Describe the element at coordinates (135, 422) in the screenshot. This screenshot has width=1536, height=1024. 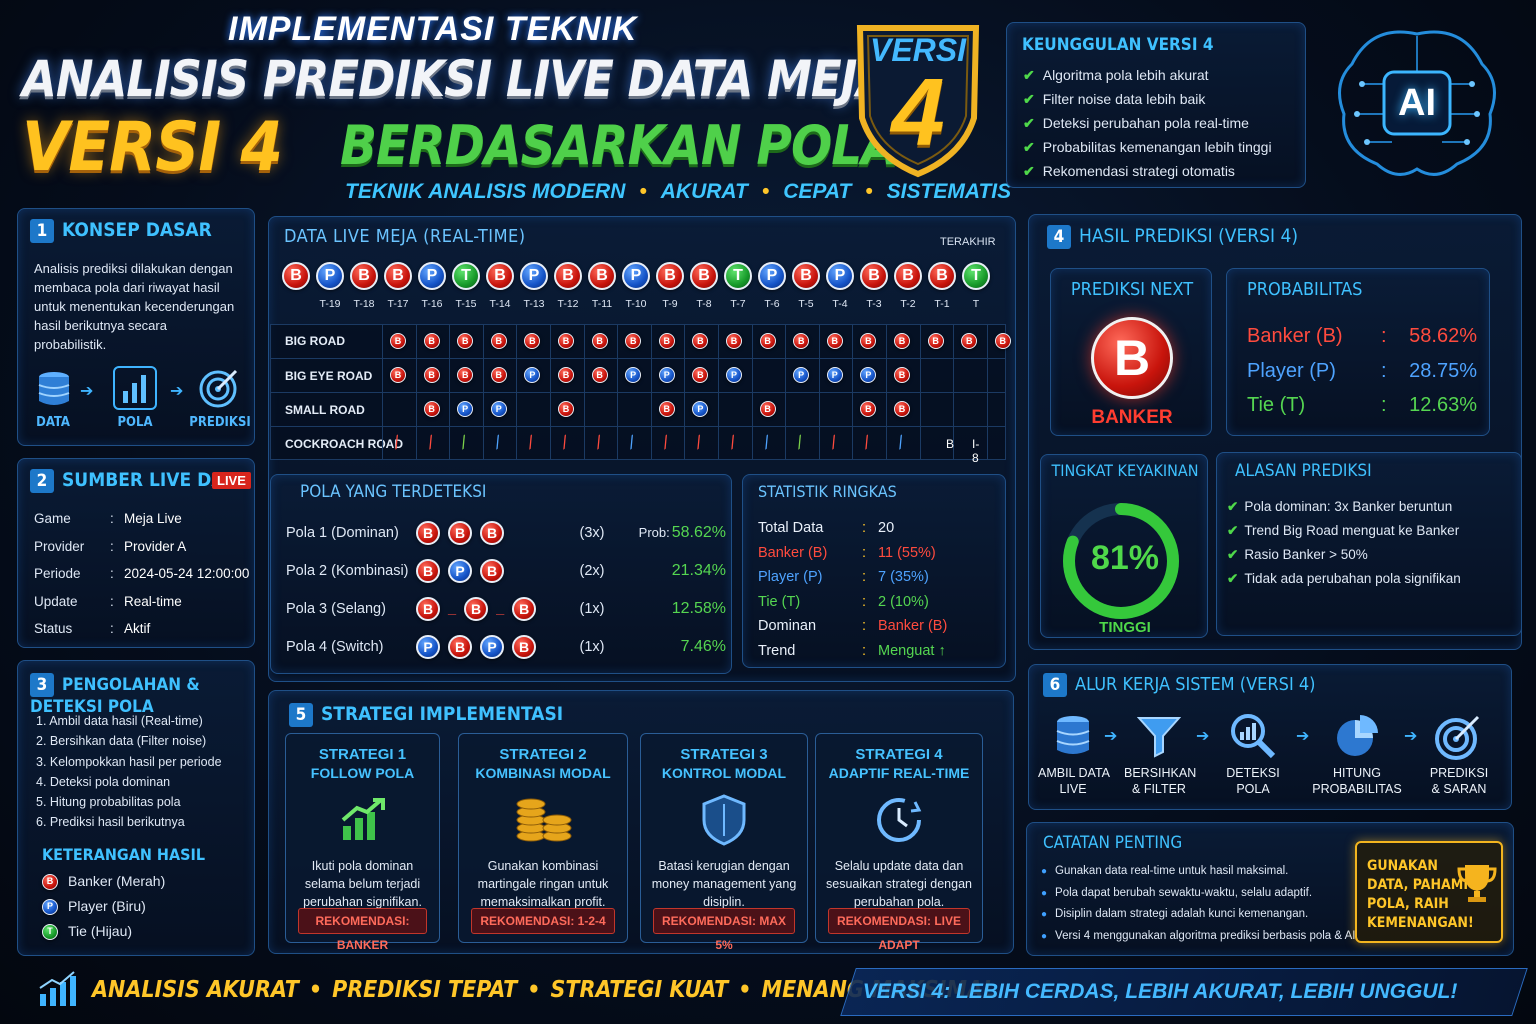
I see `flow-label-pola: POLA` at that location.